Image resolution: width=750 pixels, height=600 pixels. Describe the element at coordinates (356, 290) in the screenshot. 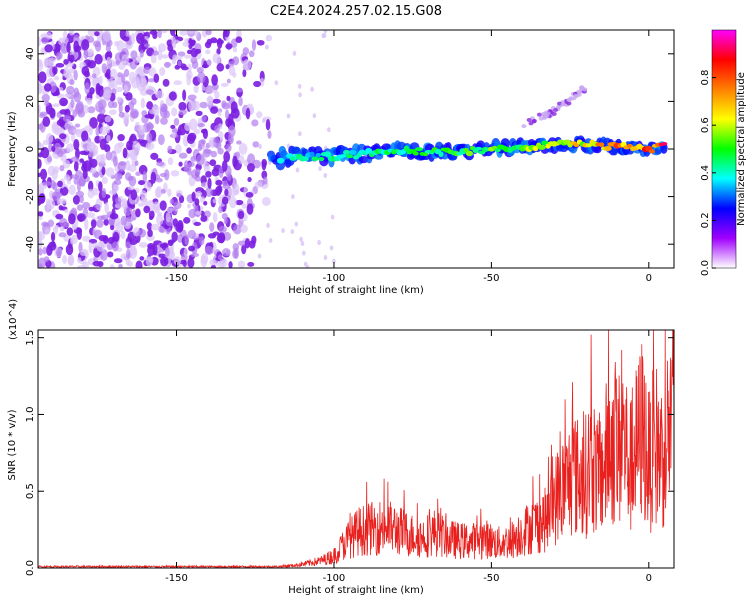

I see `spectrogram-xlabel: Height of straight line (km)` at that location.